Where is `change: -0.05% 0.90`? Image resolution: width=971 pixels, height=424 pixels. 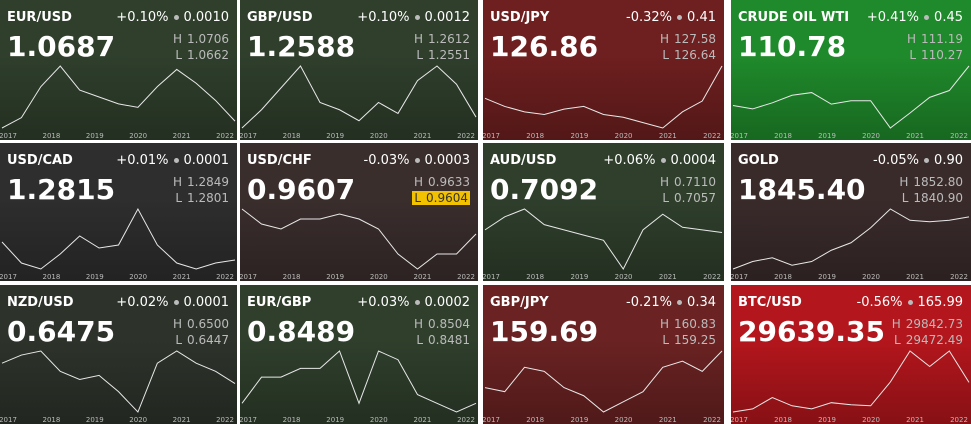 change: -0.05% 0.90 is located at coordinates (918, 160).